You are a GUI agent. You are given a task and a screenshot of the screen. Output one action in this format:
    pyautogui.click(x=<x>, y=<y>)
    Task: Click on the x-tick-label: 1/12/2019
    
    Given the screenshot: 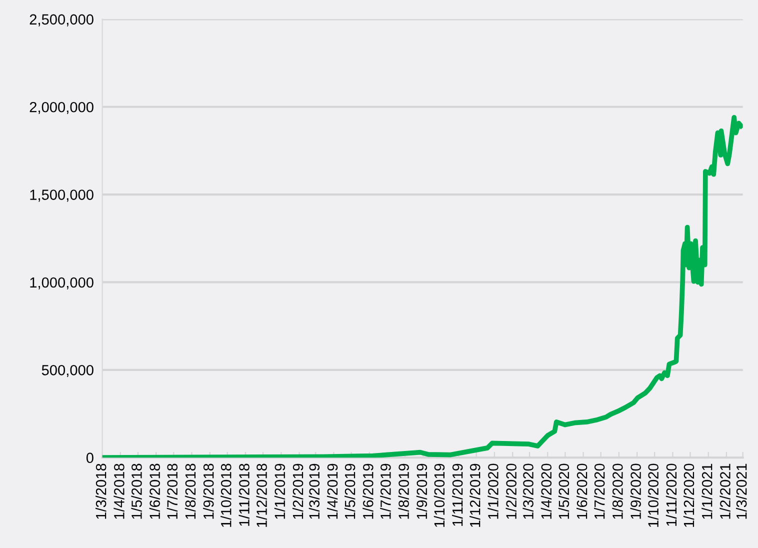 What is the action you would take?
    pyautogui.click(x=475, y=495)
    